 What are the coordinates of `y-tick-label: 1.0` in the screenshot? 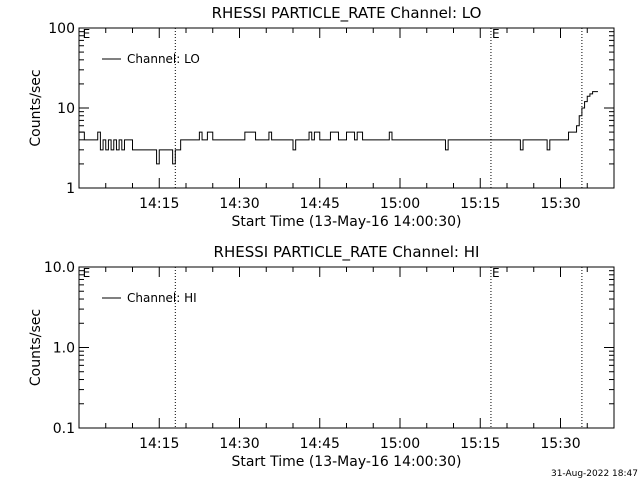 It's located at (64, 349).